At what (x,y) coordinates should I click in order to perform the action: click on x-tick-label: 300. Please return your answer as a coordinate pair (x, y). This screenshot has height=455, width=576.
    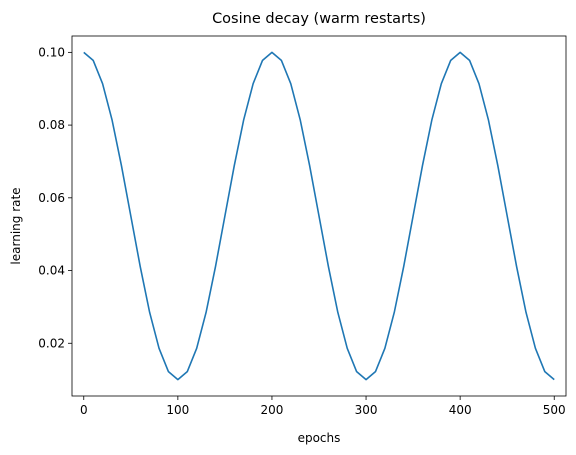
    Looking at the image, I should click on (366, 410).